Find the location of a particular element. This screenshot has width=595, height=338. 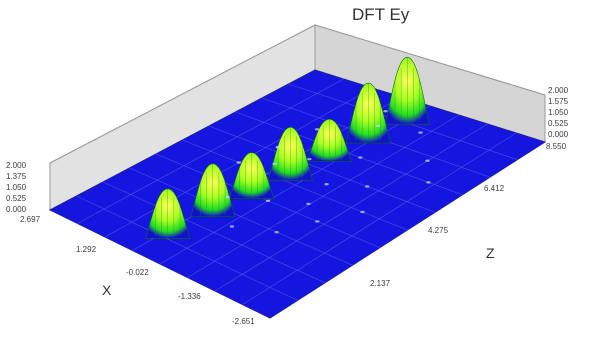

y-tick-label-left: 1.050 is located at coordinates (16, 187).